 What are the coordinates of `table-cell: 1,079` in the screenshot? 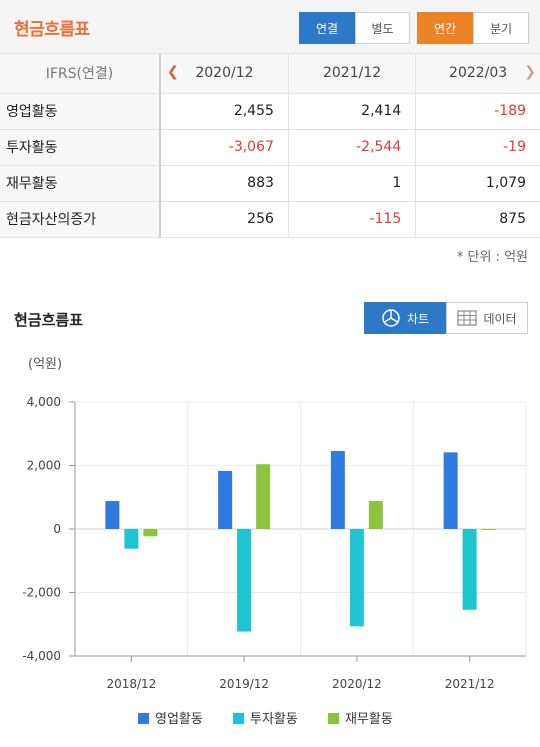 It's located at (477, 183).